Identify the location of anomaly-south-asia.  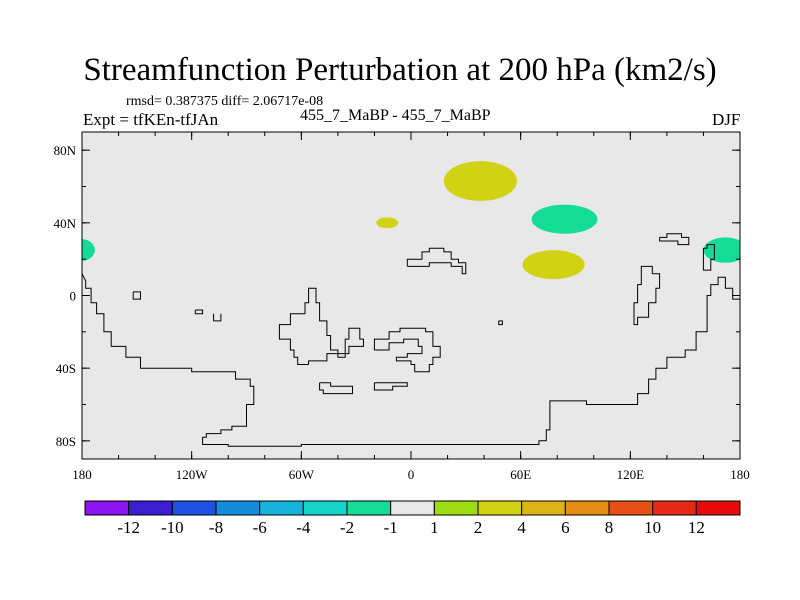
(553, 265).